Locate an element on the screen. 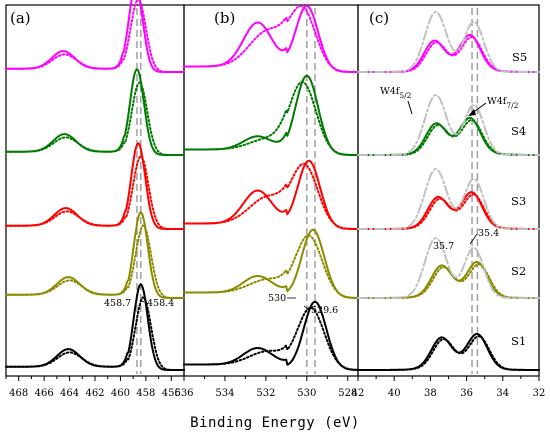 The width and height of the screenshot is (550, 434). series-b-s5-dotted is located at coordinates (271, 39).